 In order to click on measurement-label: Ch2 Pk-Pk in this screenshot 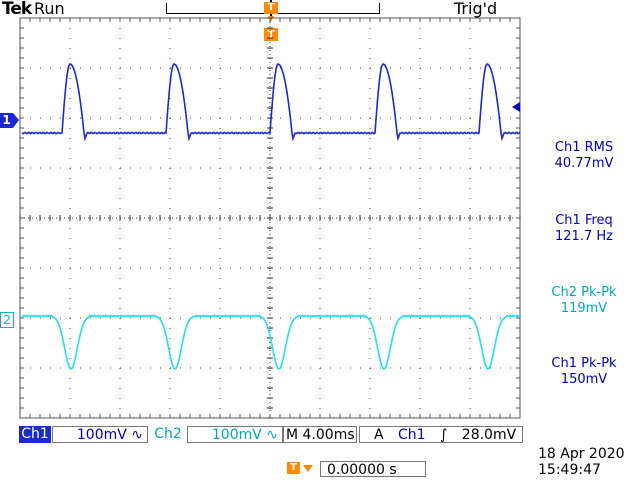, I will do `click(584, 292)`.